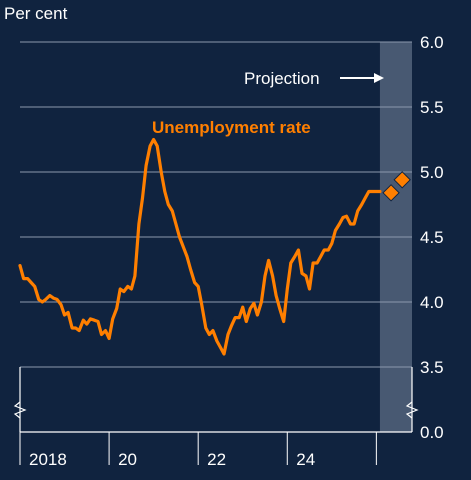  What do you see at coordinates (432, 42) in the screenshot?
I see `y-tick-label-0: 6.0` at bounding box center [432, 42].